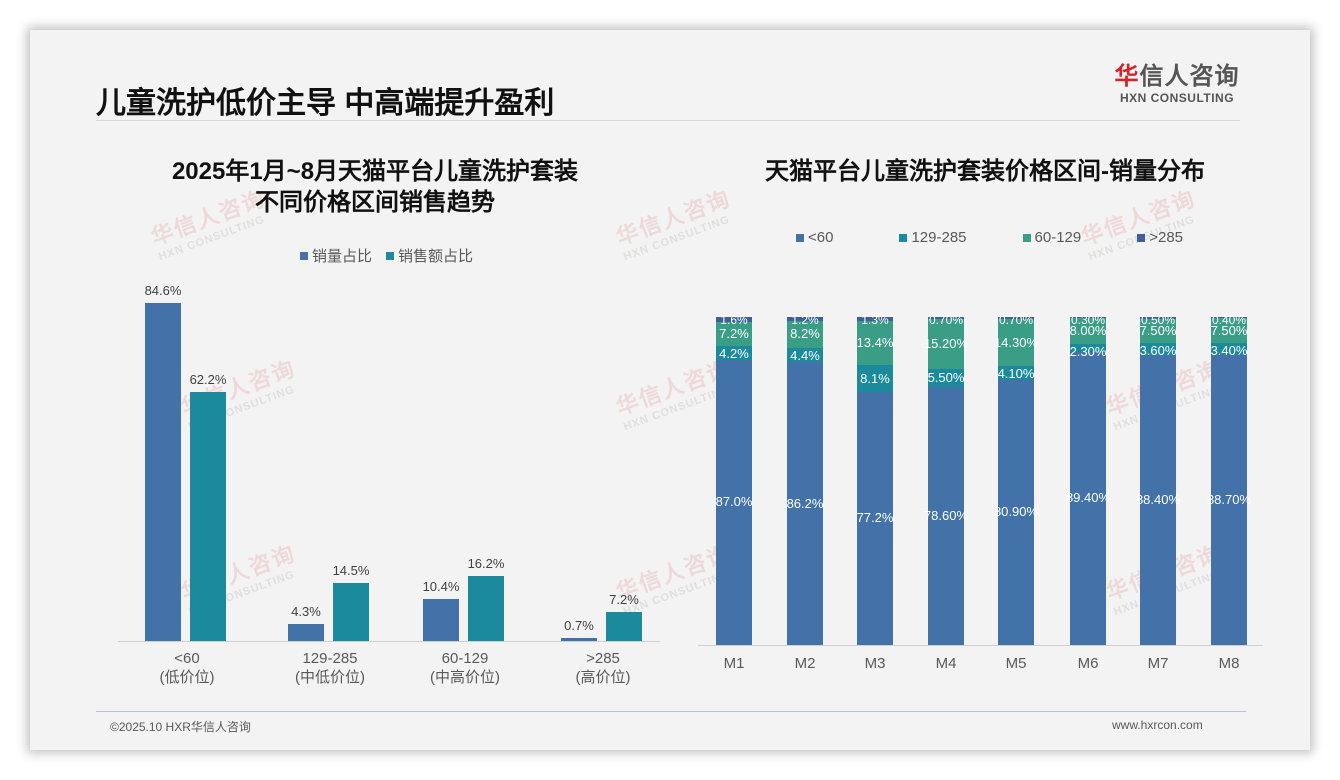 The width and height of the screenshot is (1340, 780). Describe the element at coordinates (985, 171) in the screenshot. I see `right-chart-title: 天猫平台儿童洗护套装价格区间-销量分布` at that location.